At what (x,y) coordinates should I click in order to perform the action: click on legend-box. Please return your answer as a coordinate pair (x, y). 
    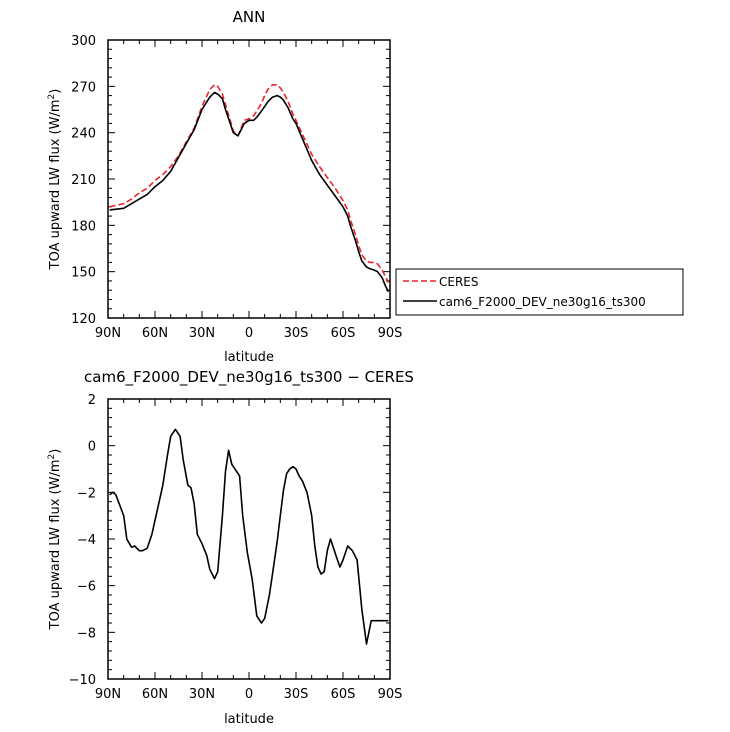
    Looking at the image, I should click on (539, 292).